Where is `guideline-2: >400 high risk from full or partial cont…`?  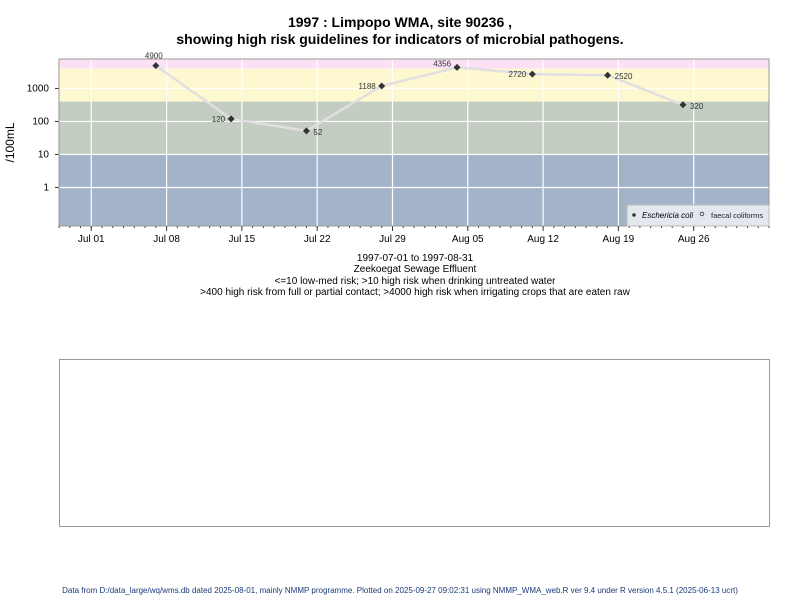
guideline-2: >400 high risk from full or partial cont… is located at coordinates (415, 292).